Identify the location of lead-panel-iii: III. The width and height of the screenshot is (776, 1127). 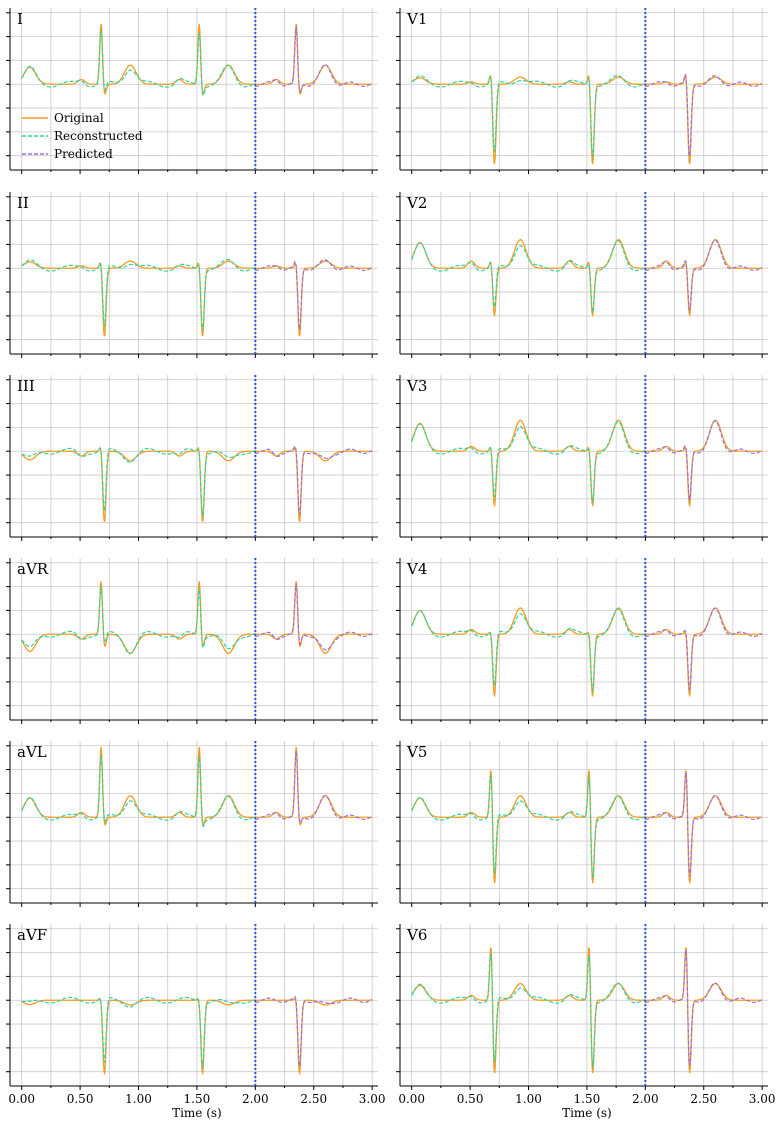
(192, 458).